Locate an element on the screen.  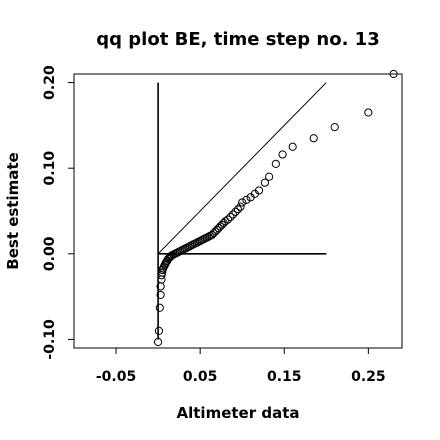
x-tick-label: 0.05 is located at coordinates (200, 377).